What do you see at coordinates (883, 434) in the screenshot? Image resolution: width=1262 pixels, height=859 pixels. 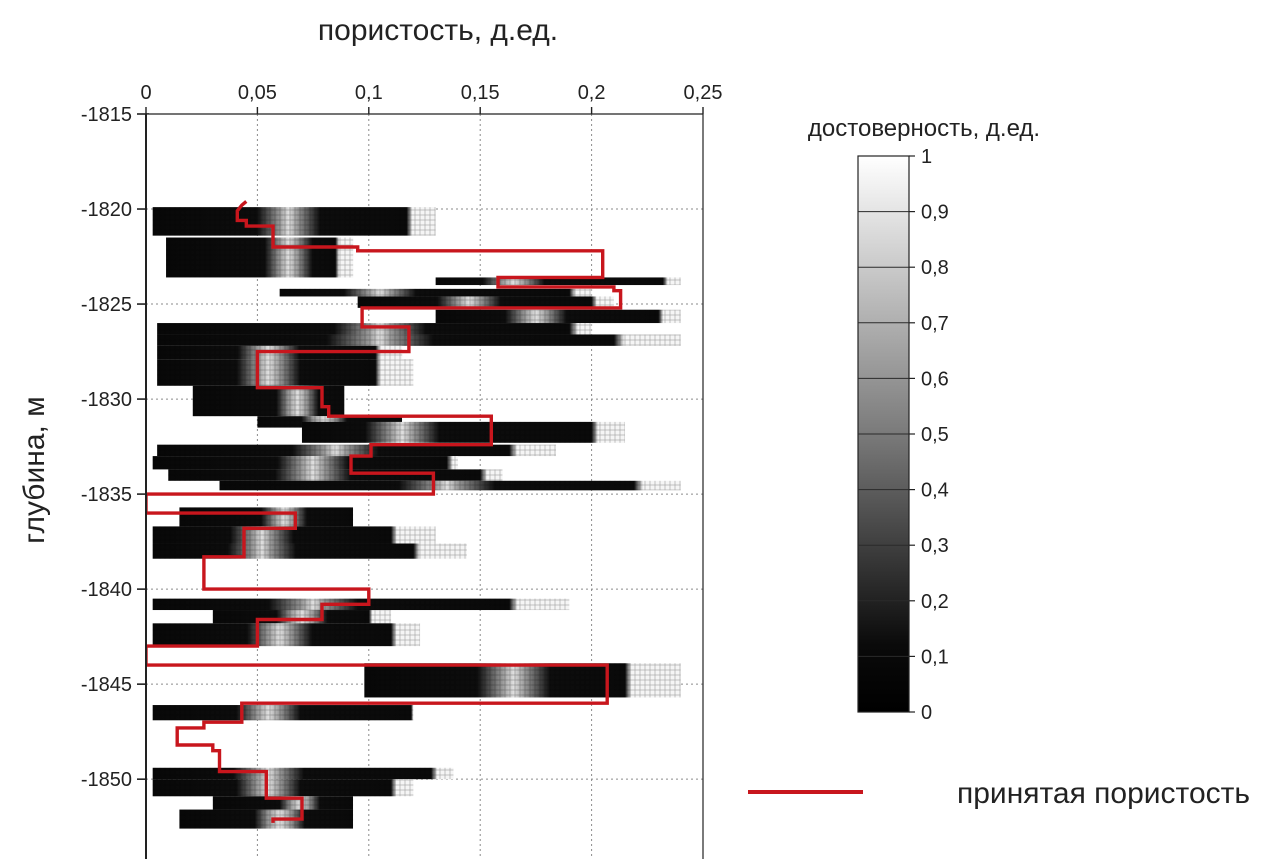 I see `colorbar-step-lines` at bounding box center [883, 434].